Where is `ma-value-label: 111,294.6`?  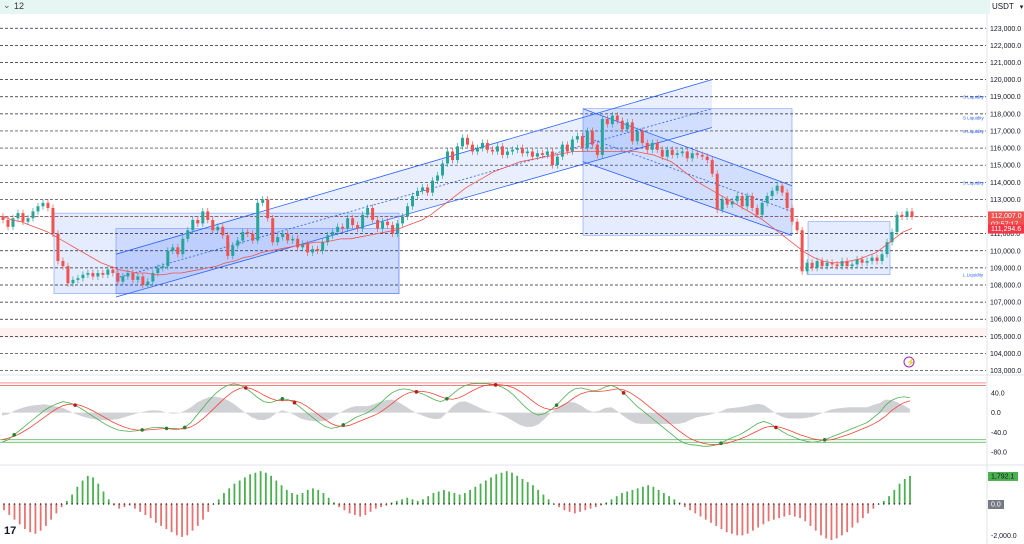
ma-value-label: 111,294.6 is located at coordinates (1006, 229).